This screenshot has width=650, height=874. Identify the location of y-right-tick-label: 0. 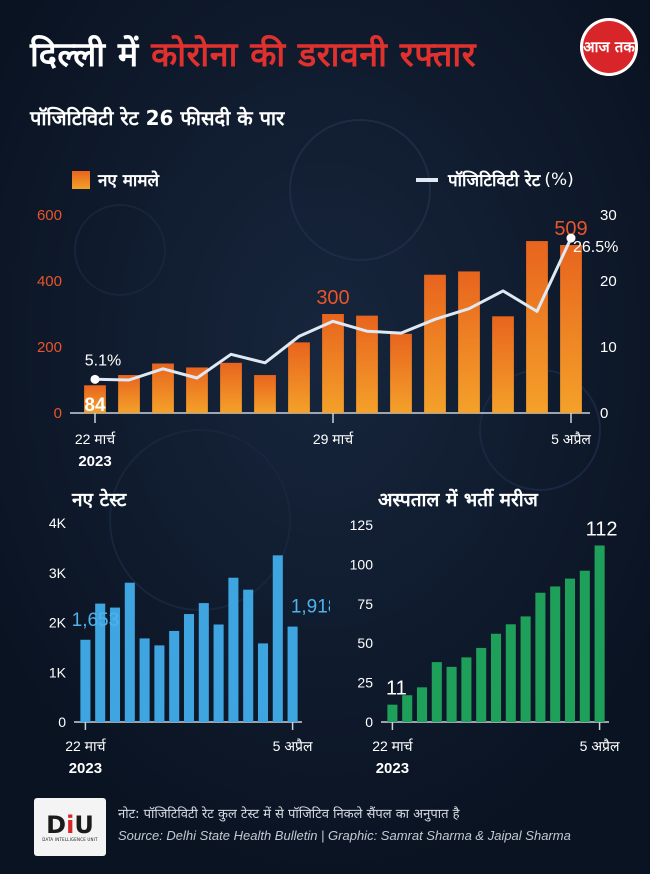
(604, 413).